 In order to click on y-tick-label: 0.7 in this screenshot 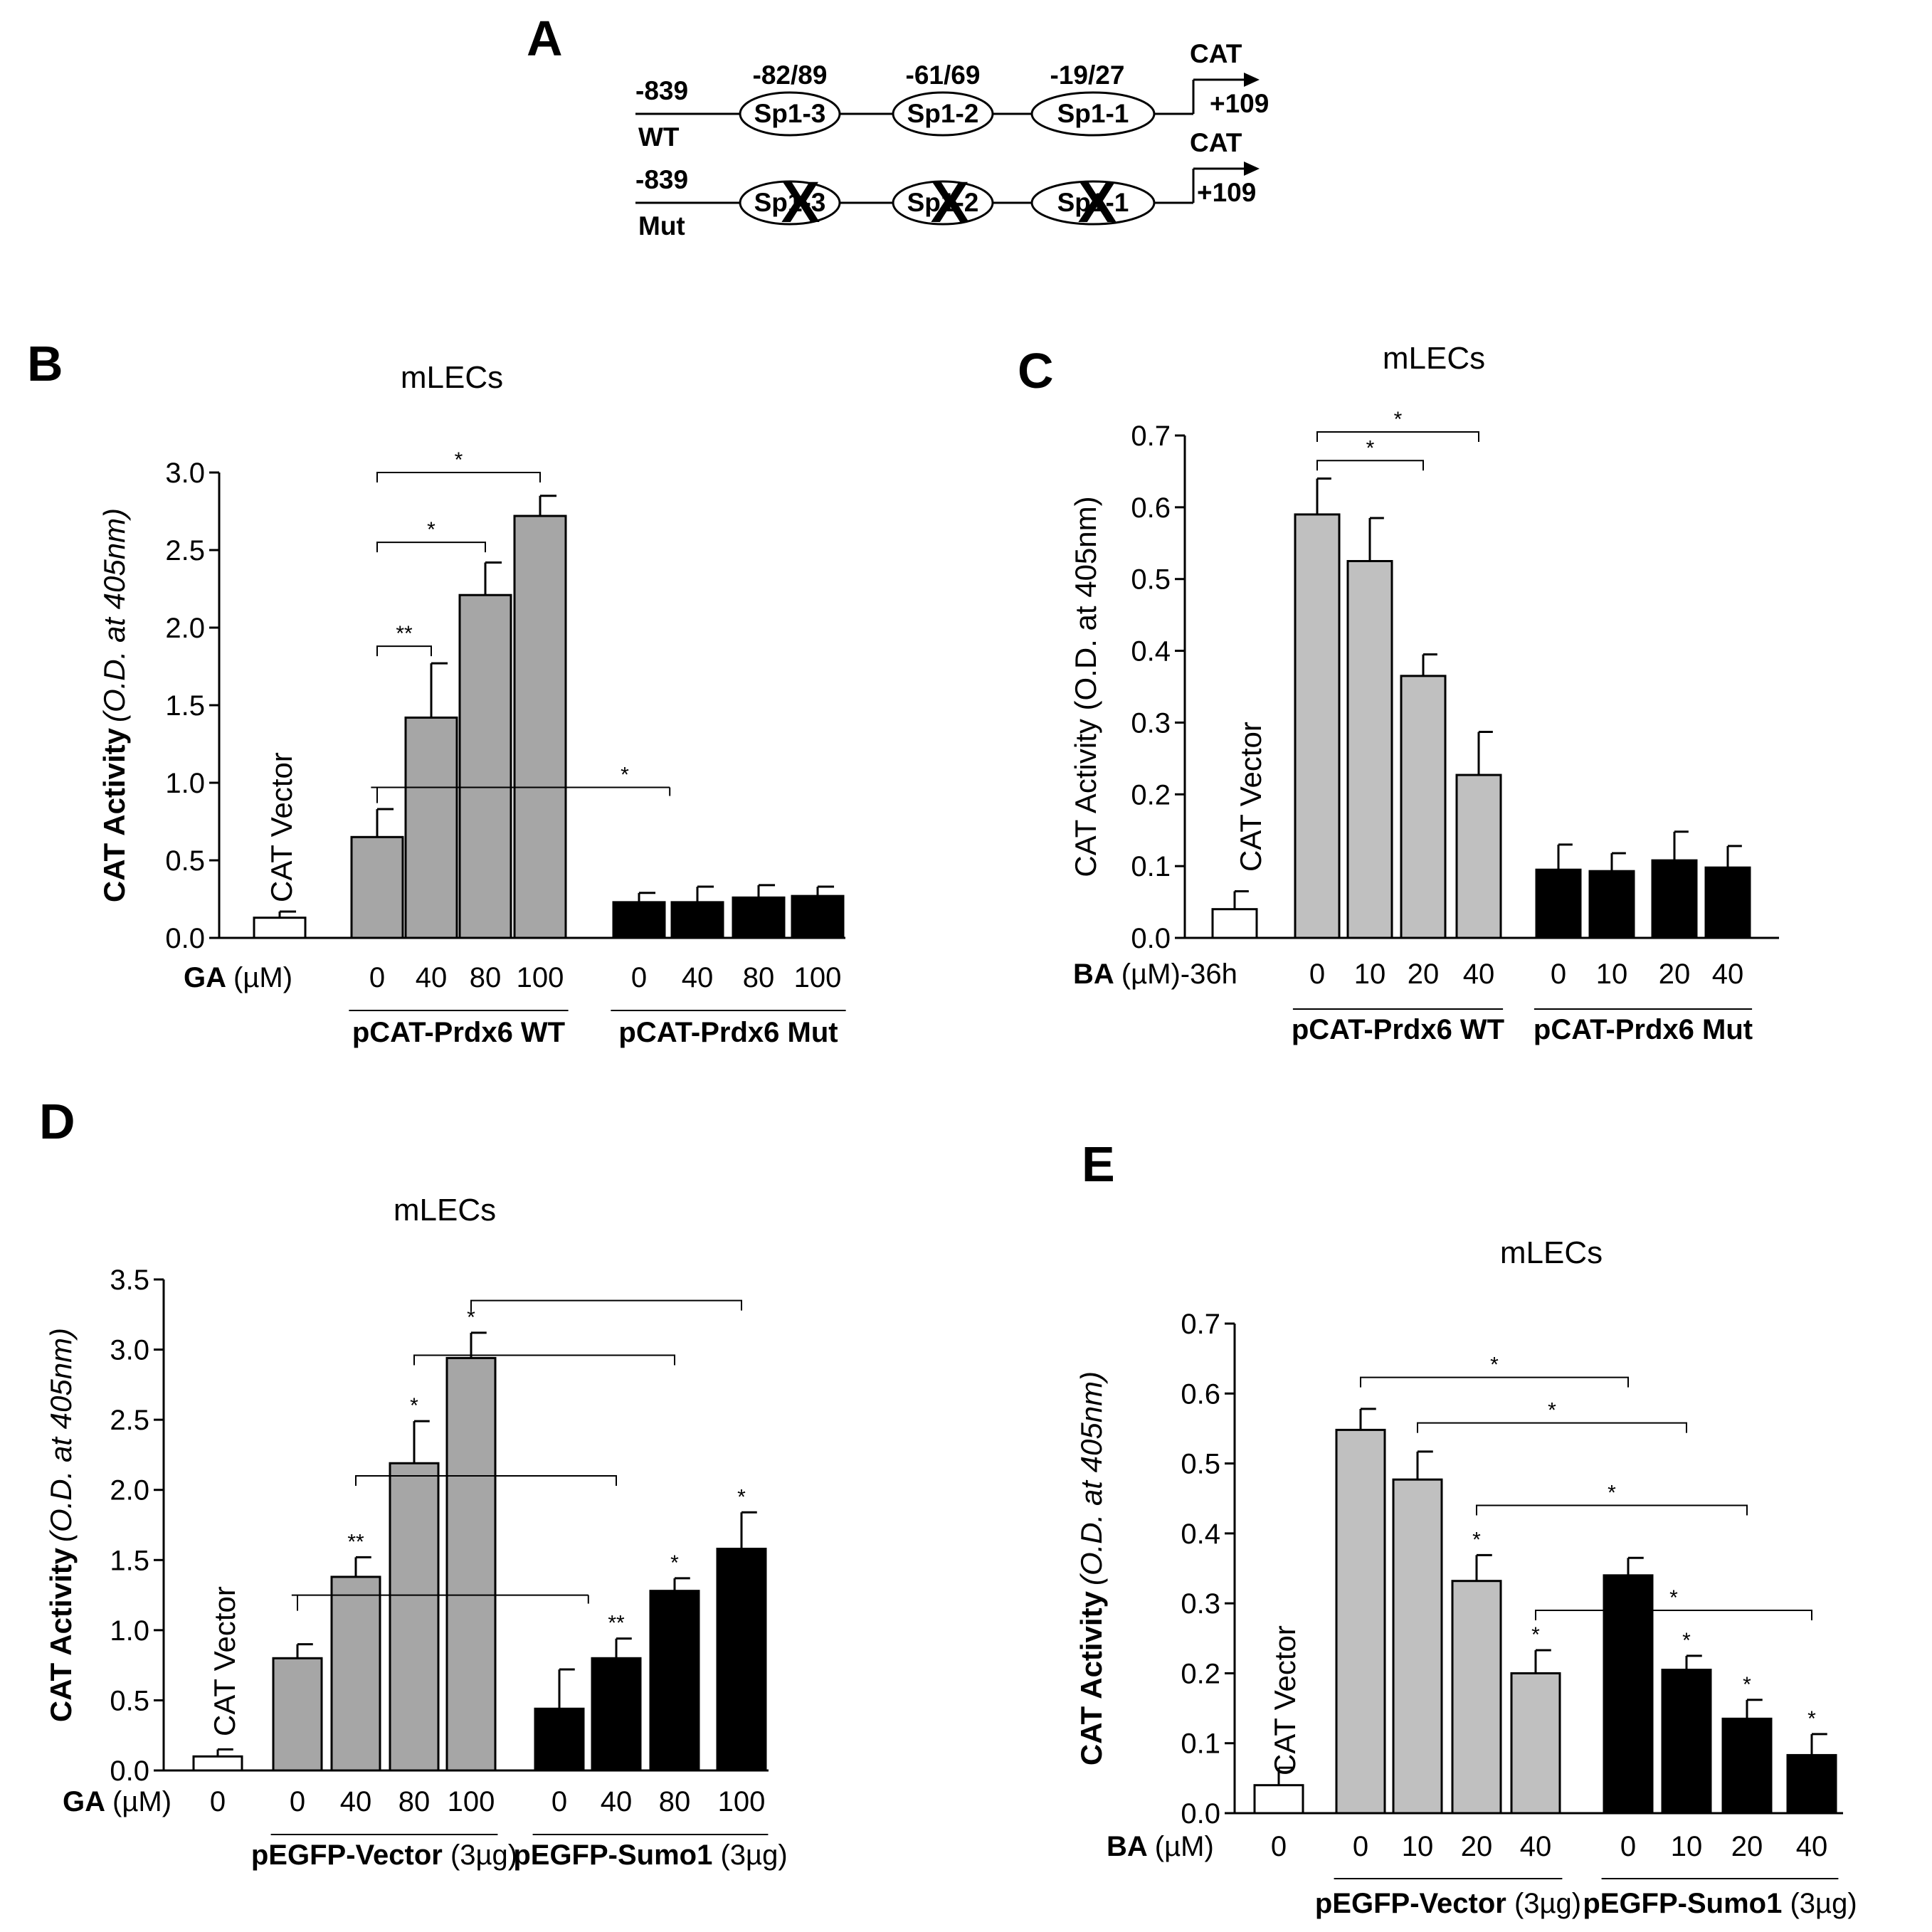, I will do `click(1151, 436)`.